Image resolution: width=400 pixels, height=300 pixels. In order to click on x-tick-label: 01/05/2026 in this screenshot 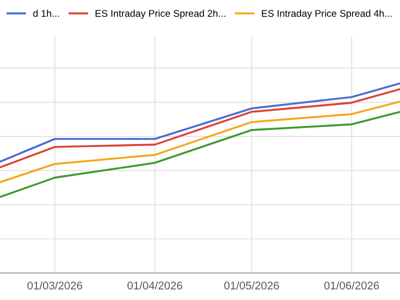, I will do `click(251, 285)`.